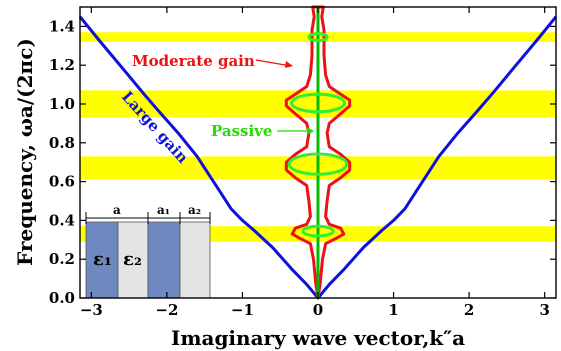  I want to click on inset-label-a2: a₂, so click(194, 210).